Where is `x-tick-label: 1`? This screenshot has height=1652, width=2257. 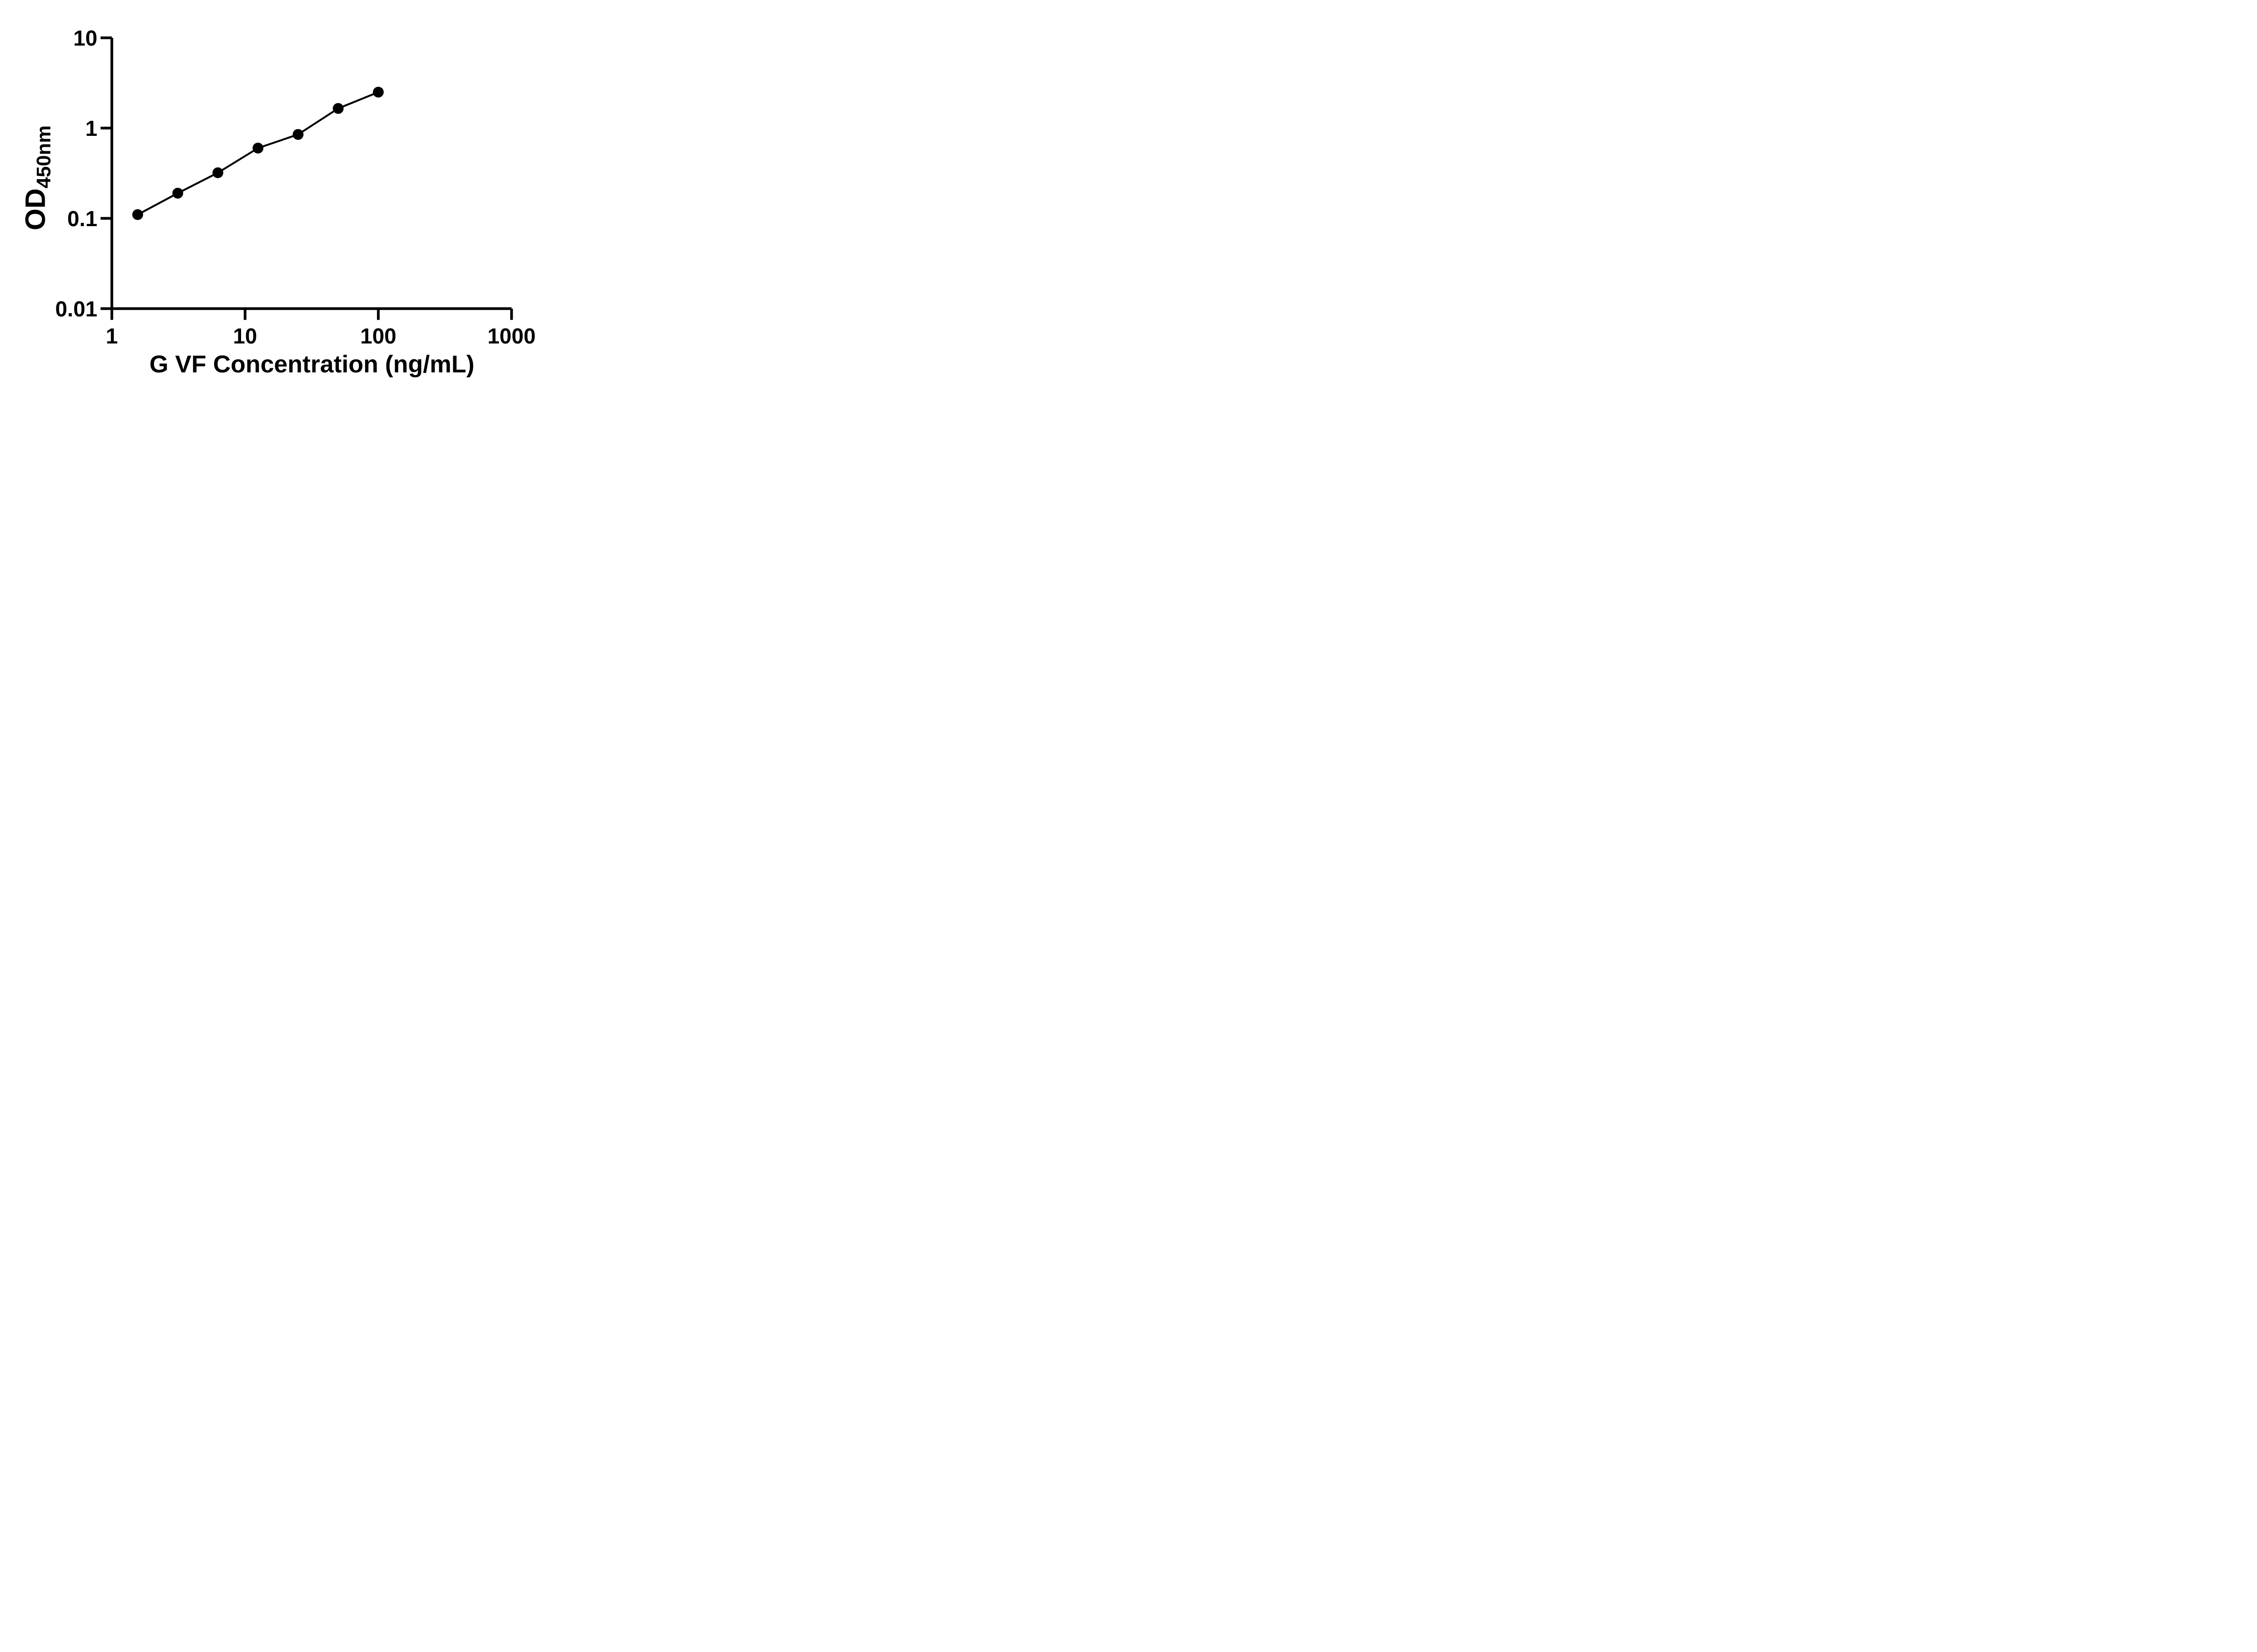
x-tick-label: 1 is located at coordinates (112, 336).